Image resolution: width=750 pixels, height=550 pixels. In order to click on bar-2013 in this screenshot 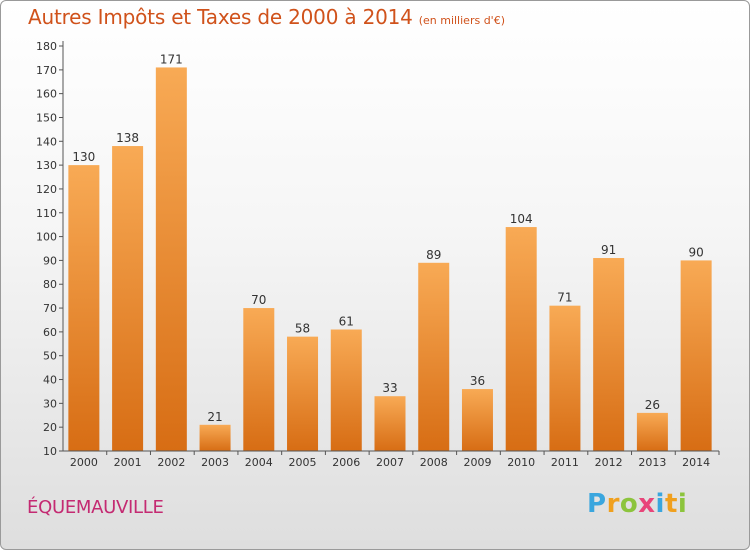, I will do `click(652, 431)`.